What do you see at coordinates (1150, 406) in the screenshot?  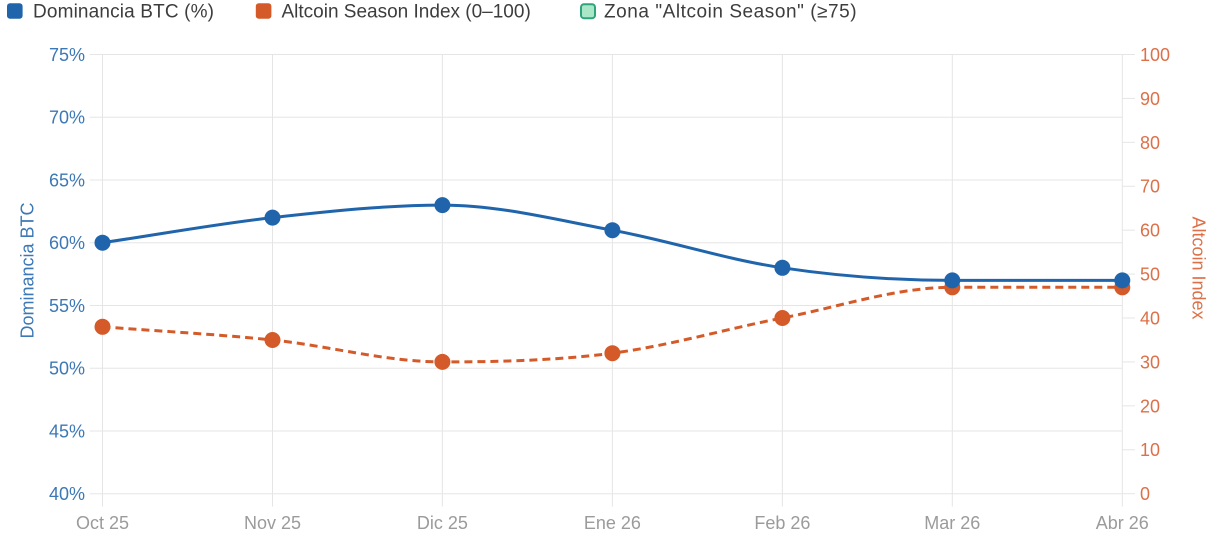 I see `svg-text: 20` at bounding box center [1150, 406].